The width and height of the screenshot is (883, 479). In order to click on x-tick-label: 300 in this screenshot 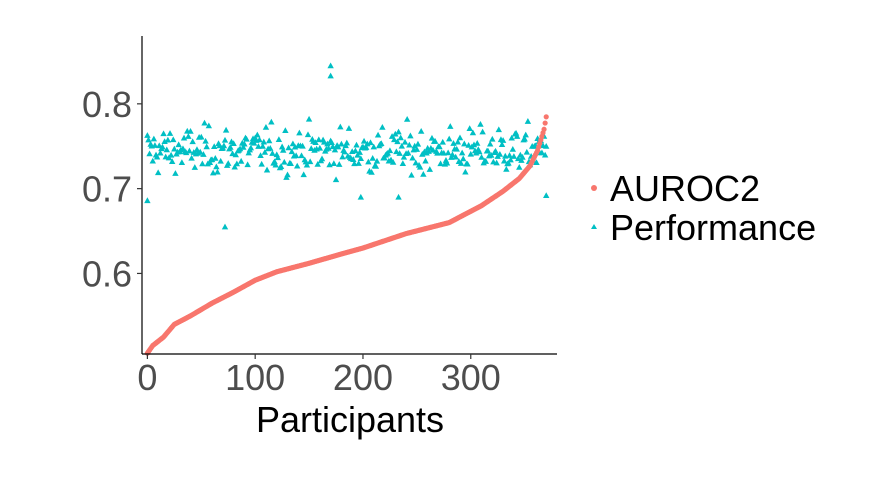, I will do `click(471, 377)`.